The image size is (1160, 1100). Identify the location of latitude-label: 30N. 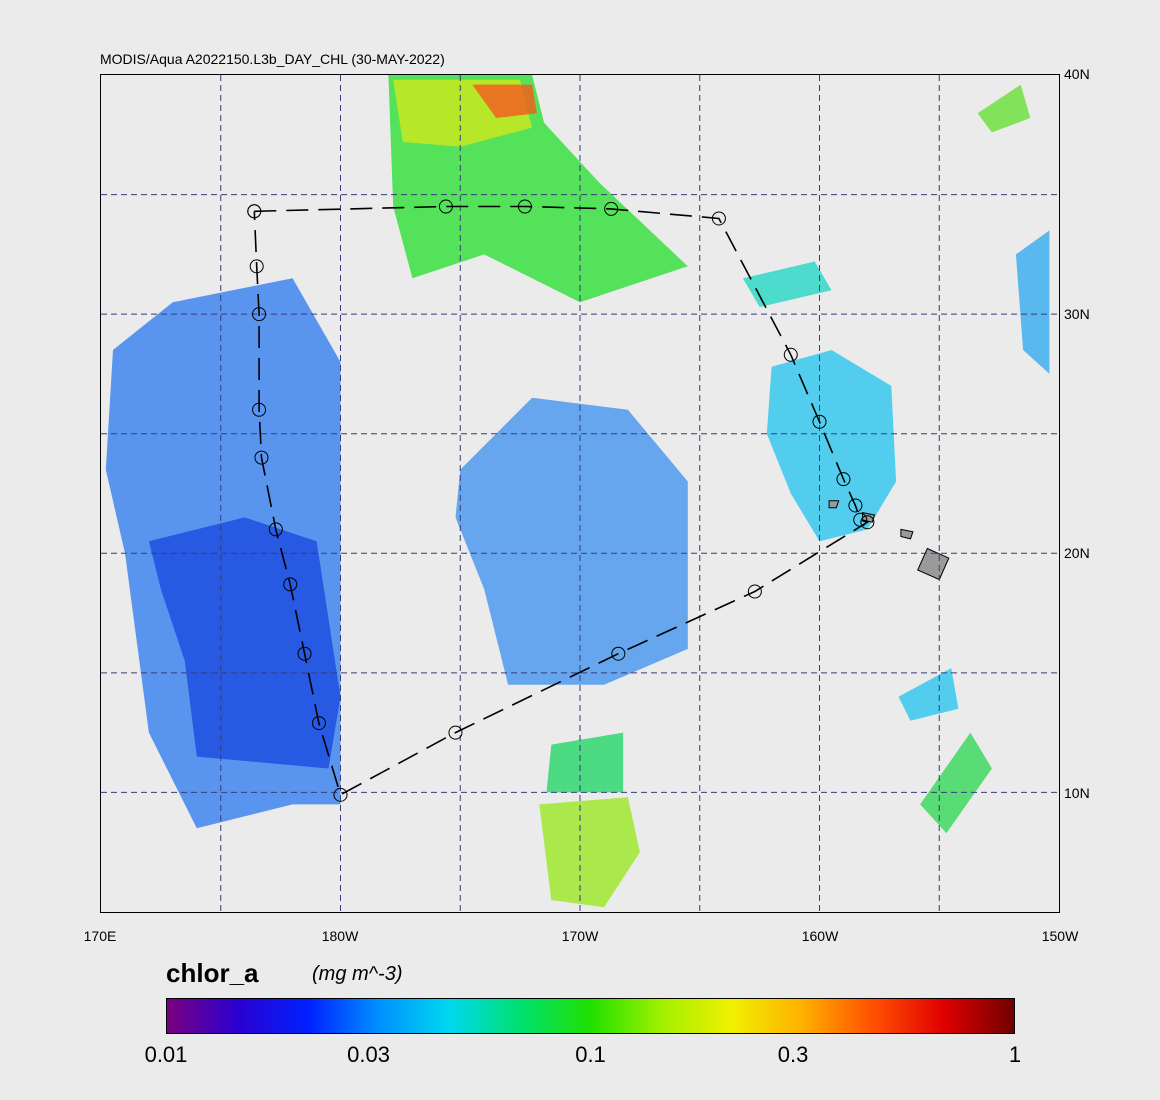
(1077, 313).